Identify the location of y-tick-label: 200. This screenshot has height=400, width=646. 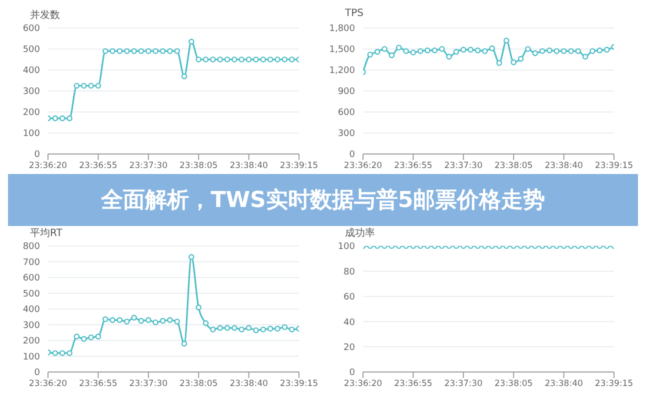
(31, 341).